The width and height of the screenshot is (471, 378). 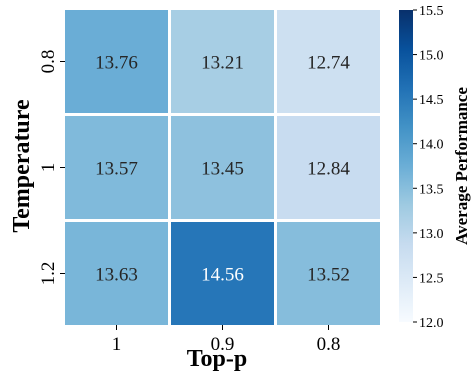 I want to click on x-axis-ticks: 1 0.9 0.8, so click(x=226, y=340).